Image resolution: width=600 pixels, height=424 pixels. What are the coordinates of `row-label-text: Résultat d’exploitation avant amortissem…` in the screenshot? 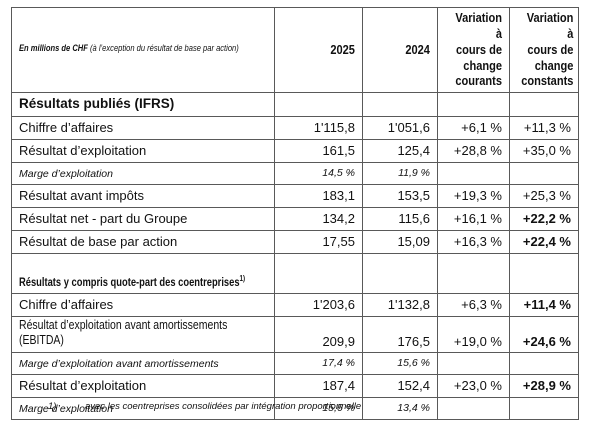 It's located at (123, 333).